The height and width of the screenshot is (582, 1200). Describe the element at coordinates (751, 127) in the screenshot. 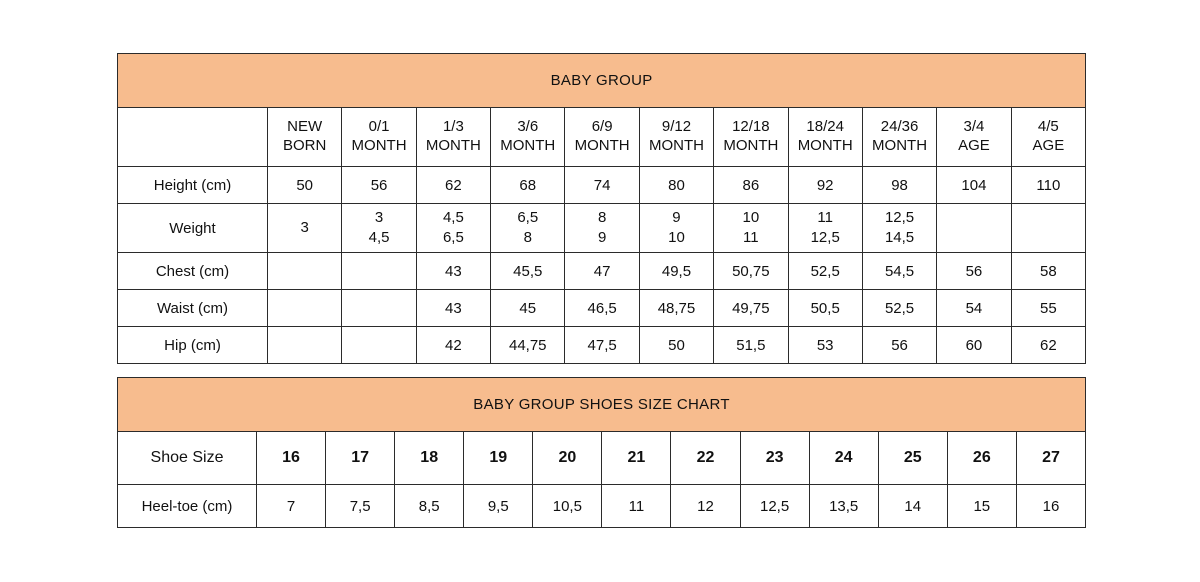

I see `col-header-line1: 12/18` at that location.